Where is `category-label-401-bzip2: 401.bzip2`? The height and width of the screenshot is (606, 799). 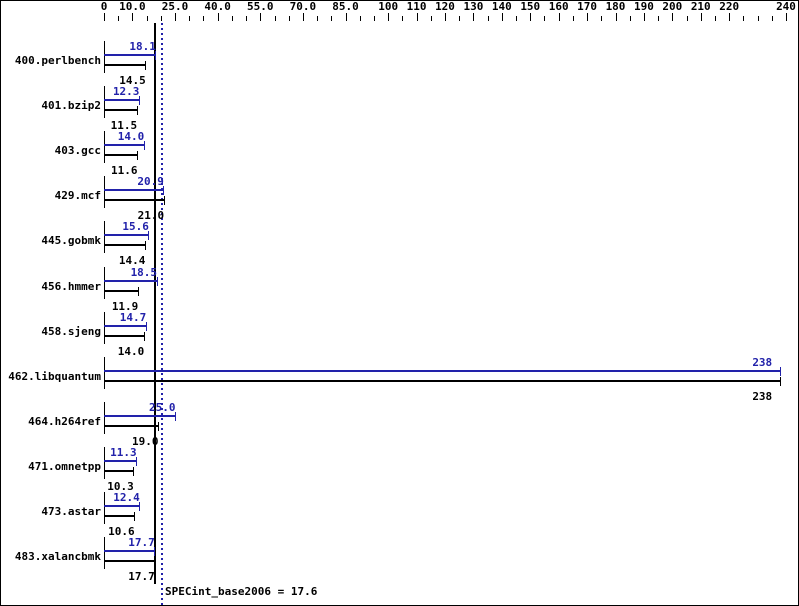 category-label-401-bzip2: 401.bzip2 is located at coordinates (71, 106).